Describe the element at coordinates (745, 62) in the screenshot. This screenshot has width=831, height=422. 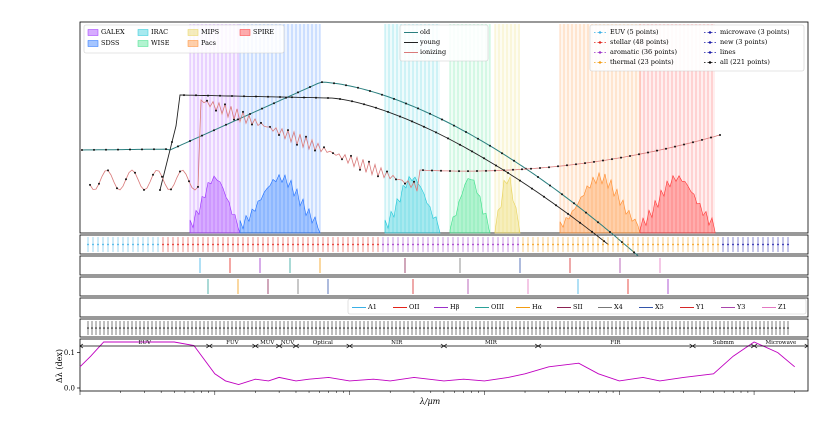
I see `points-legend-entry-label: all (221 points)` at that location.